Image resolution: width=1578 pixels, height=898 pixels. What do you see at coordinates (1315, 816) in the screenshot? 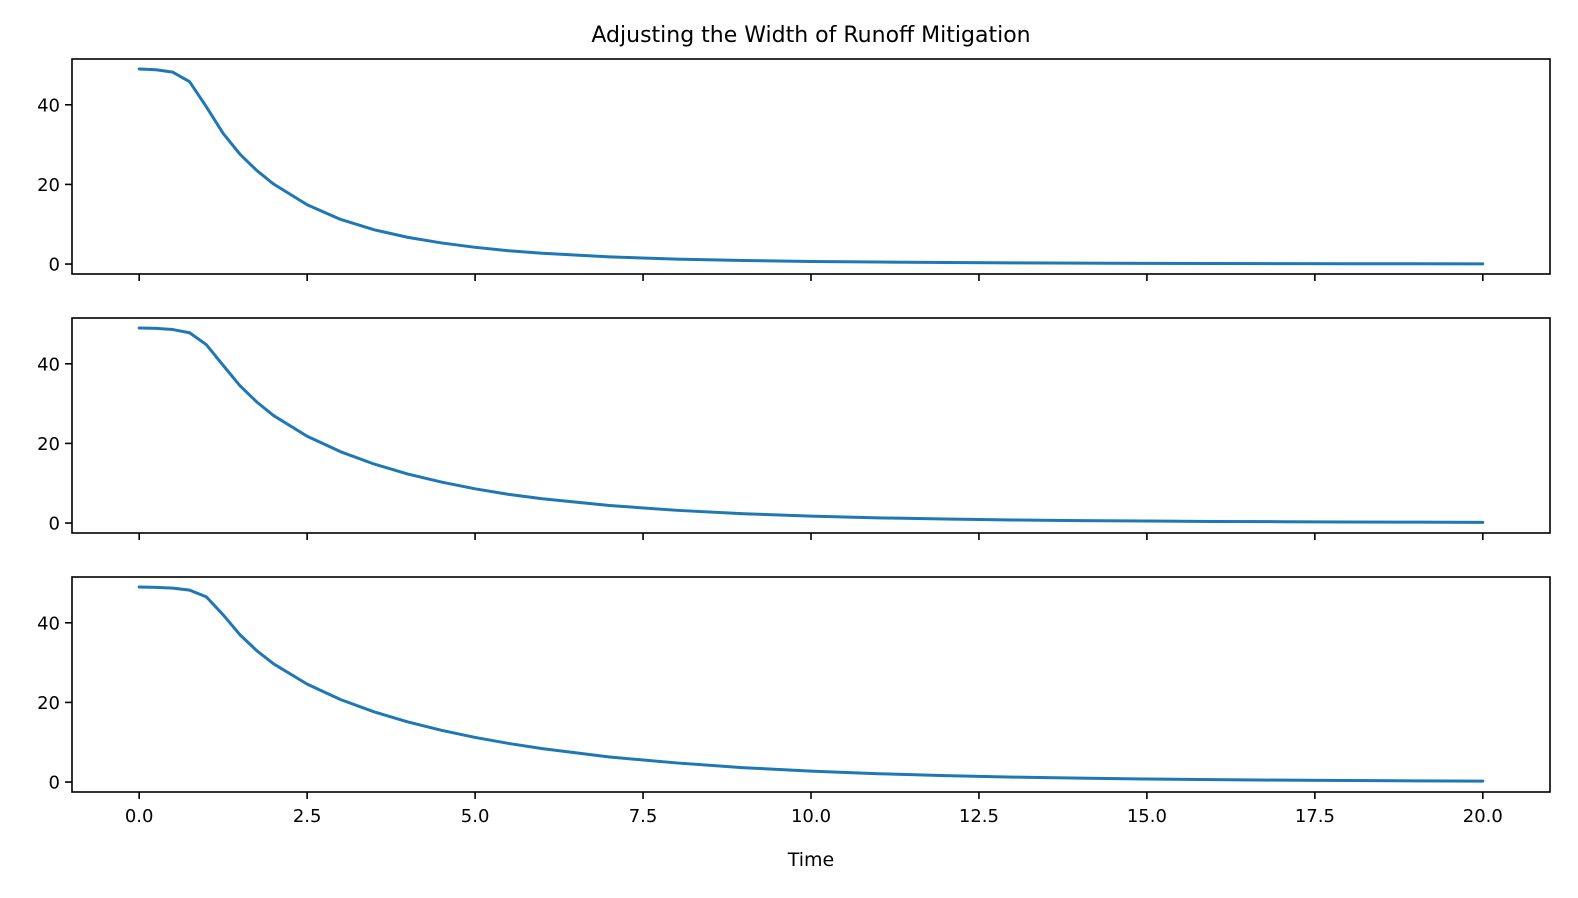
I see `x-tick-label: 17.5` at bounding box center [1315, 816].